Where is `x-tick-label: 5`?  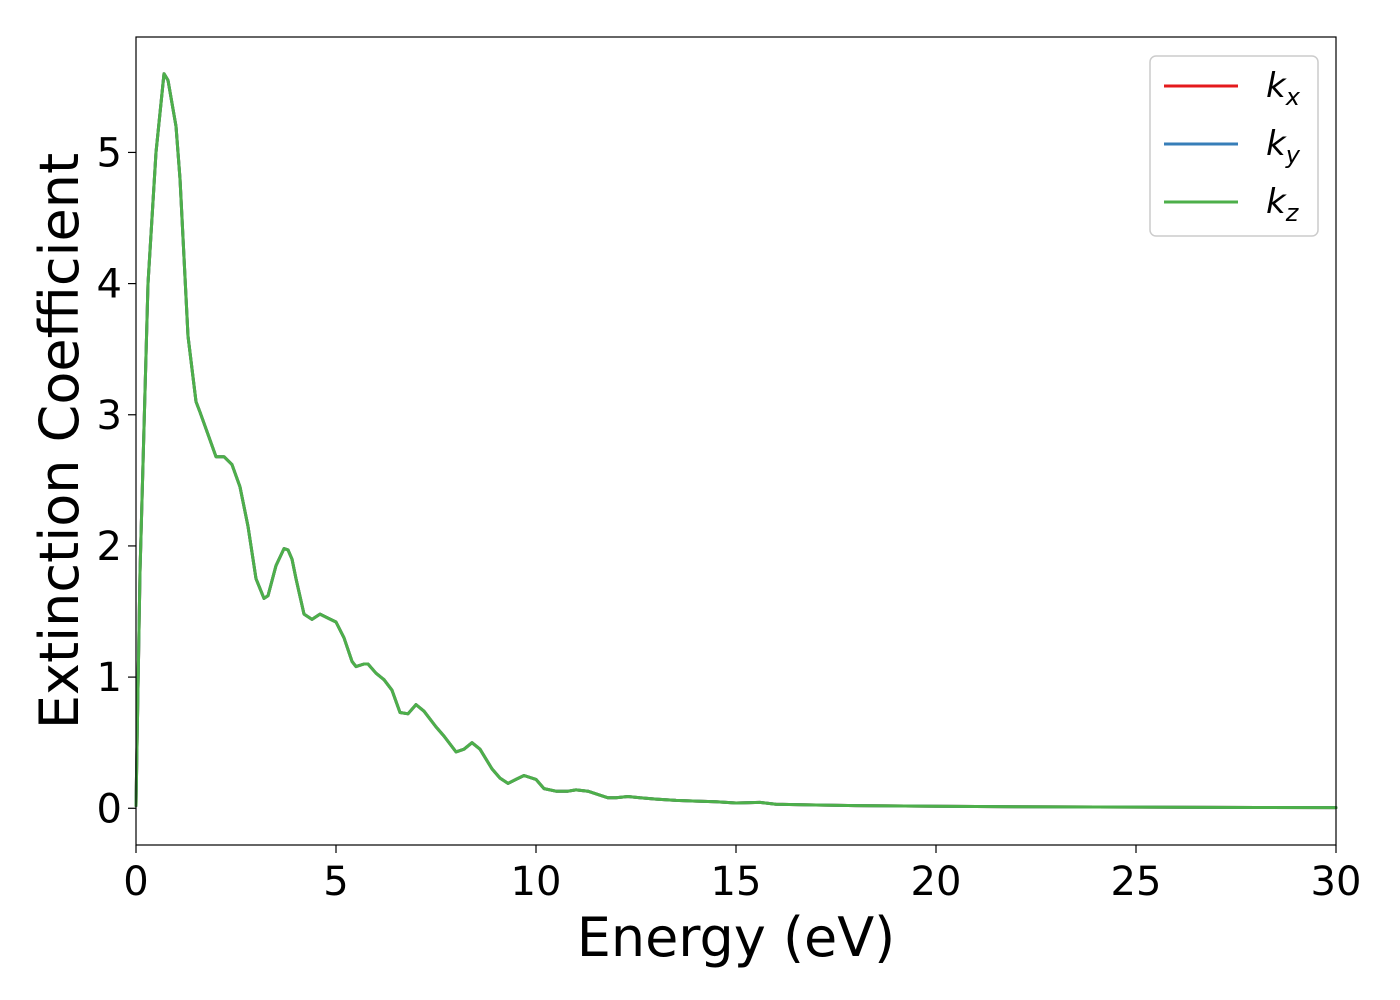
x-tick-label: 5 is located at coordinates (335, 882).